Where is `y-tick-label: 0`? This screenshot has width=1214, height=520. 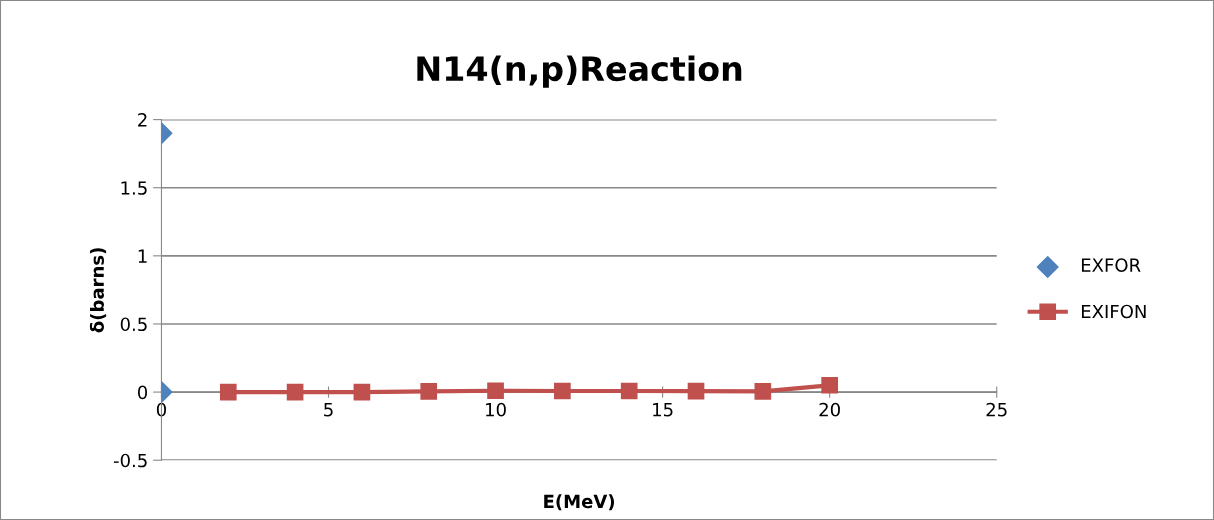 y-tick-label: 0 is located at coordinates (142, 392).